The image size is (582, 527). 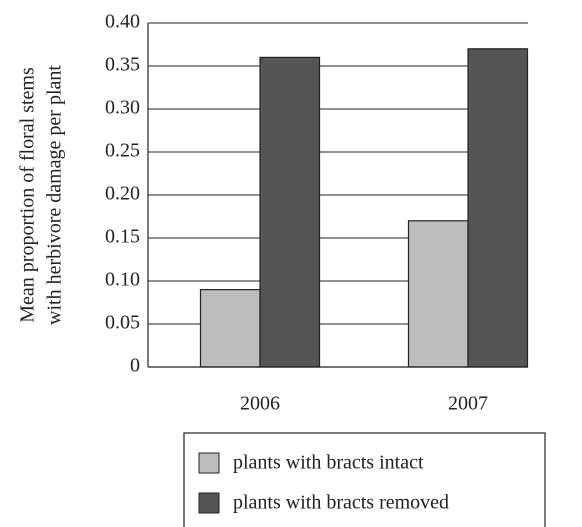 I want to click on y-label-line: with herbivore damage per plant, so click(x=55, y=195).